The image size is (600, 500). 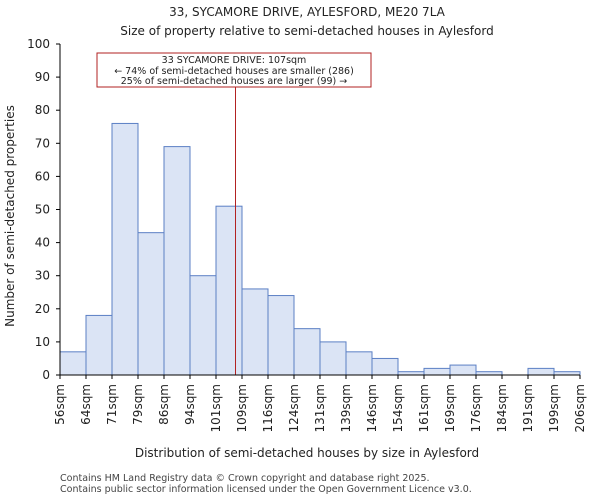 What do you see at coordinates (177, 261) in the screenshot?
I see `bar-86sqm` at bounding box center [177, 261].